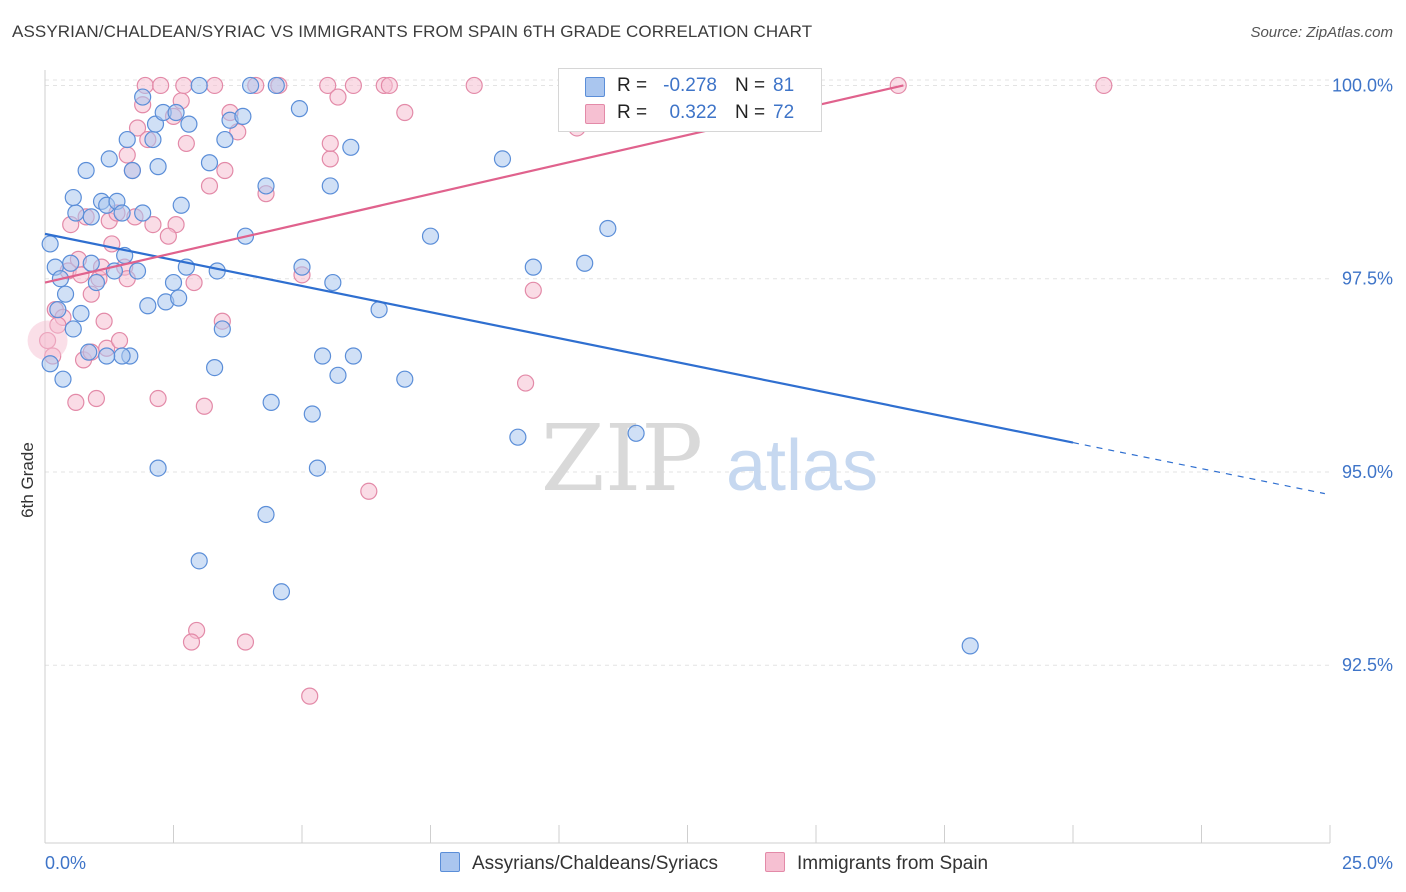  What do you see at coordinates (595, 87) in the screenshot?
I see `legend-swatch-blue` at bounding box center [595, 87].